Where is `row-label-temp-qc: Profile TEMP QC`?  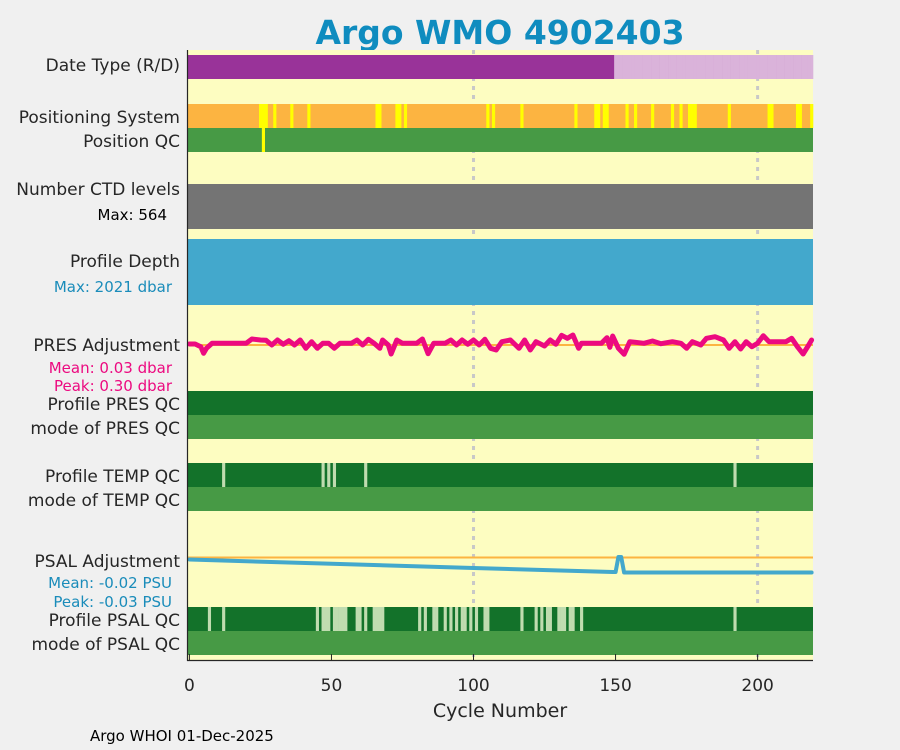
row-label-temp-qc: Profile TEMP QC is located at coordinates (112, 477).